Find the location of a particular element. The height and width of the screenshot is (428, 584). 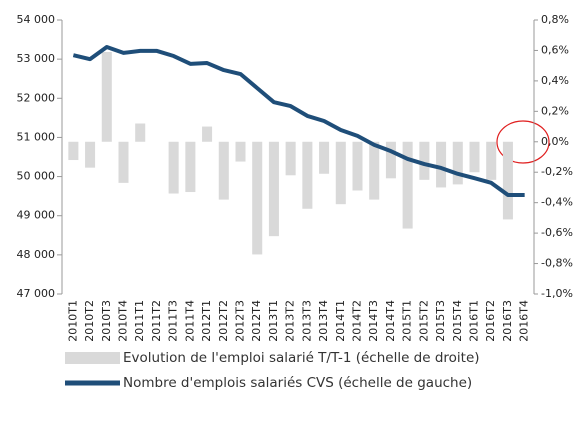

x-tick-label: 2010T2 is located at coordinates (89, 321).